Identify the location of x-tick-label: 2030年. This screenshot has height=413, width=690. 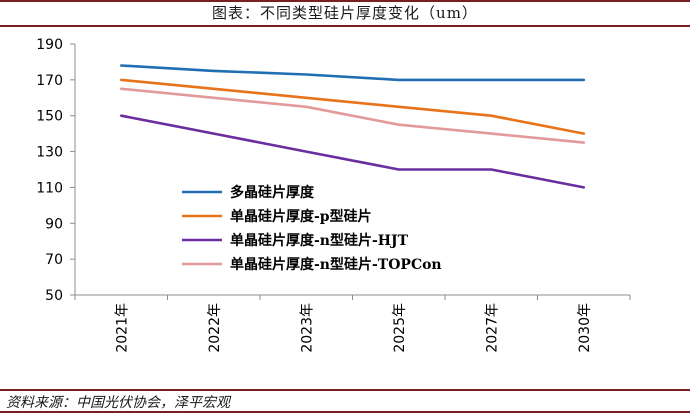
(585, 328).